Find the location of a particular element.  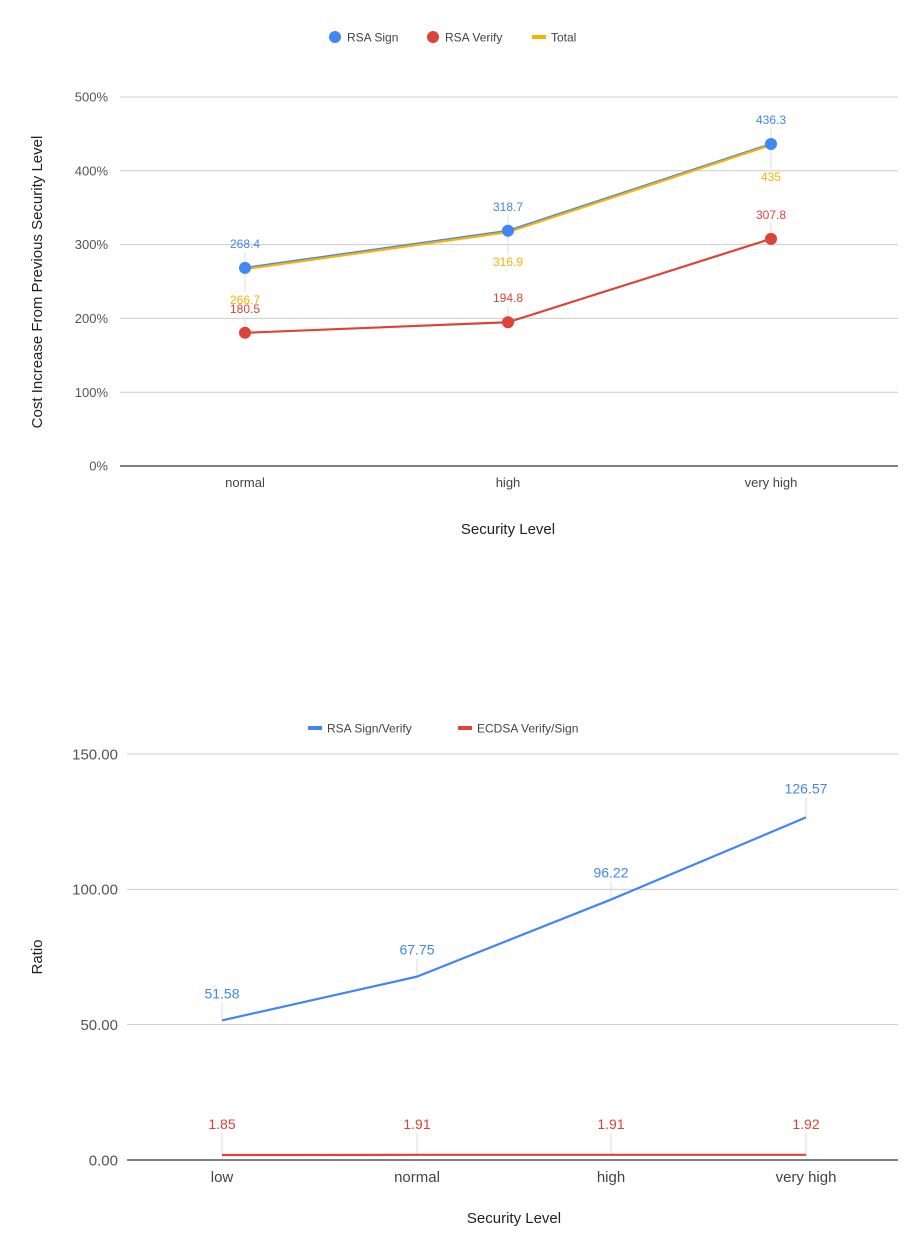

data-label-0-1: 67.75 is located at coordinates (416, 950).